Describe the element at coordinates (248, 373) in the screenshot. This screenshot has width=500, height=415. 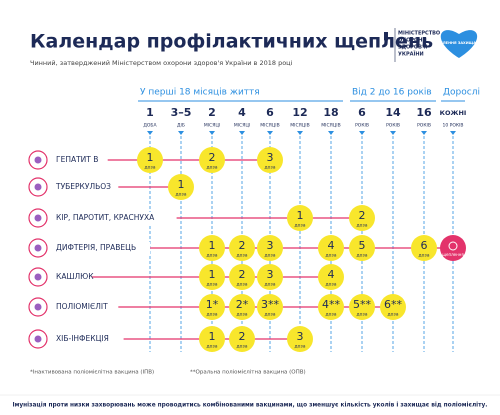
I see `footnote: **Оральна поліомієлітна вакцина (ОПВ)` at that location.